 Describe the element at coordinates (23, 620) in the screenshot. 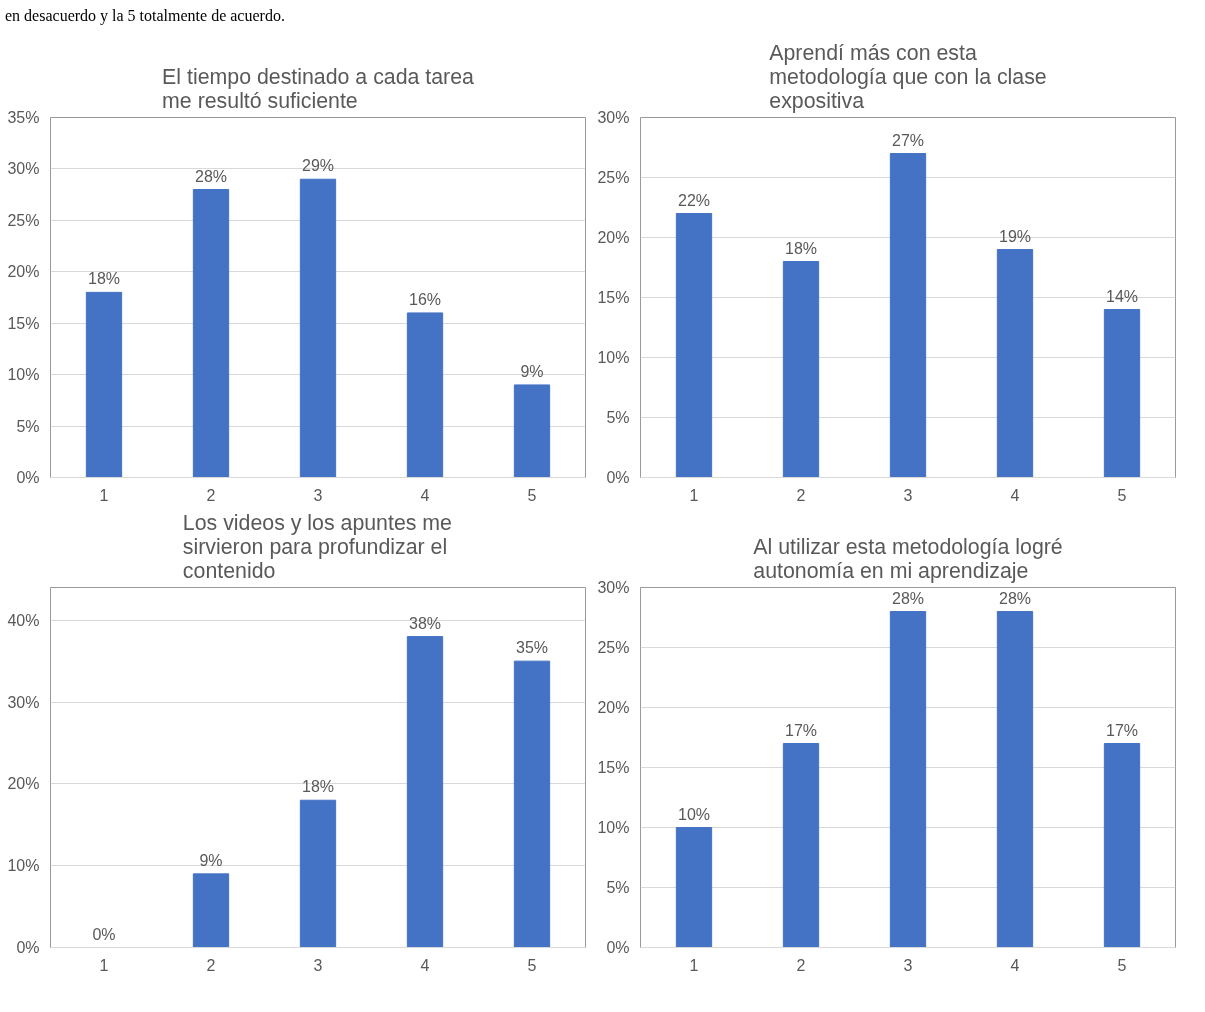

I see `y-tick-label: 40%` at that location.